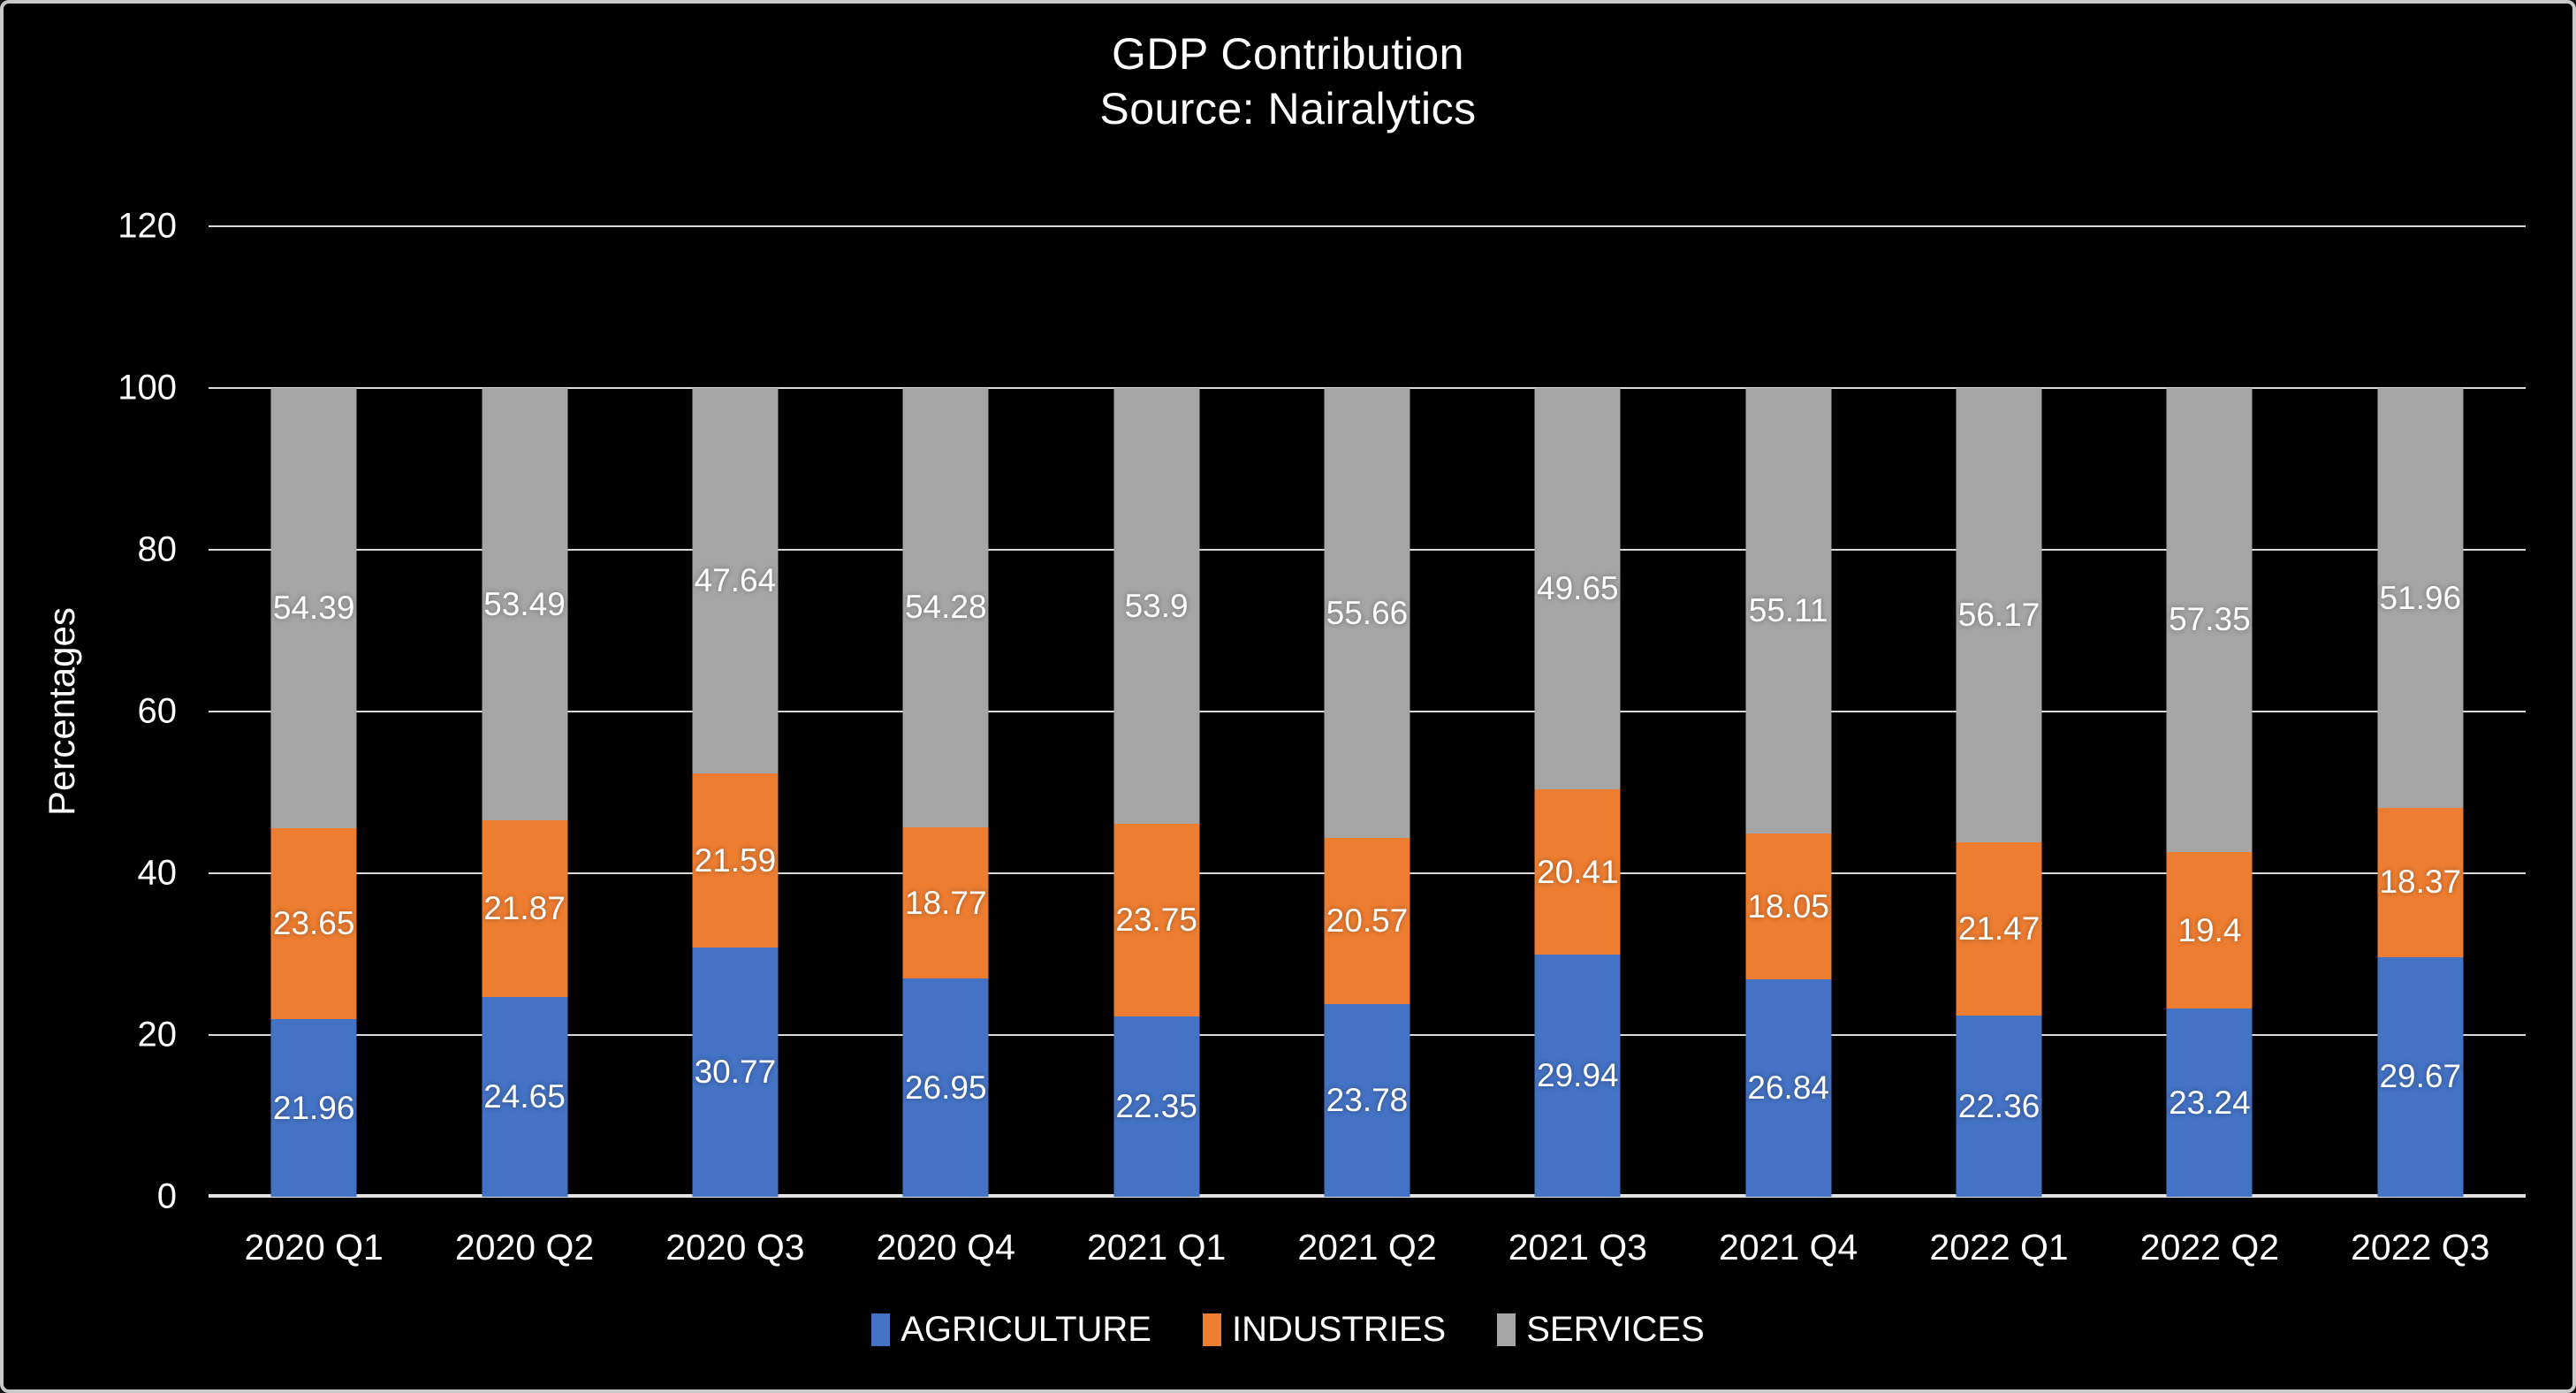 Image resolution: width=2576 pixels, height=1393 pixels. What do you see at coordinates (1998, 929) in the screenshot?
I see `data-label: 21.47` at bounding box center [1998, 929].